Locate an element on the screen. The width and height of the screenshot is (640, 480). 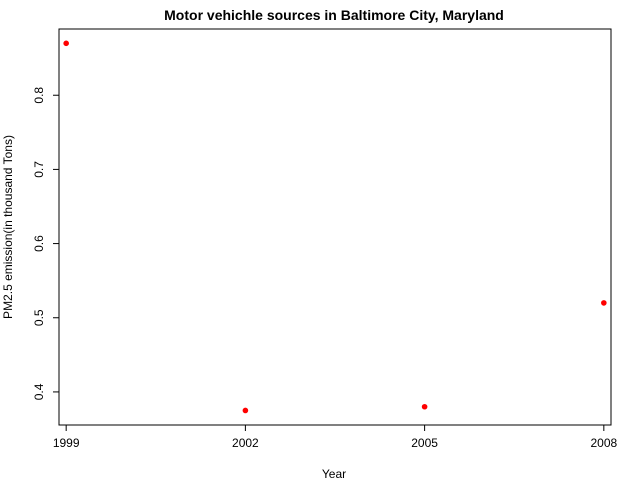
x-axis: 1999 2002 2005 2008 is located at coordinates (335, 437).